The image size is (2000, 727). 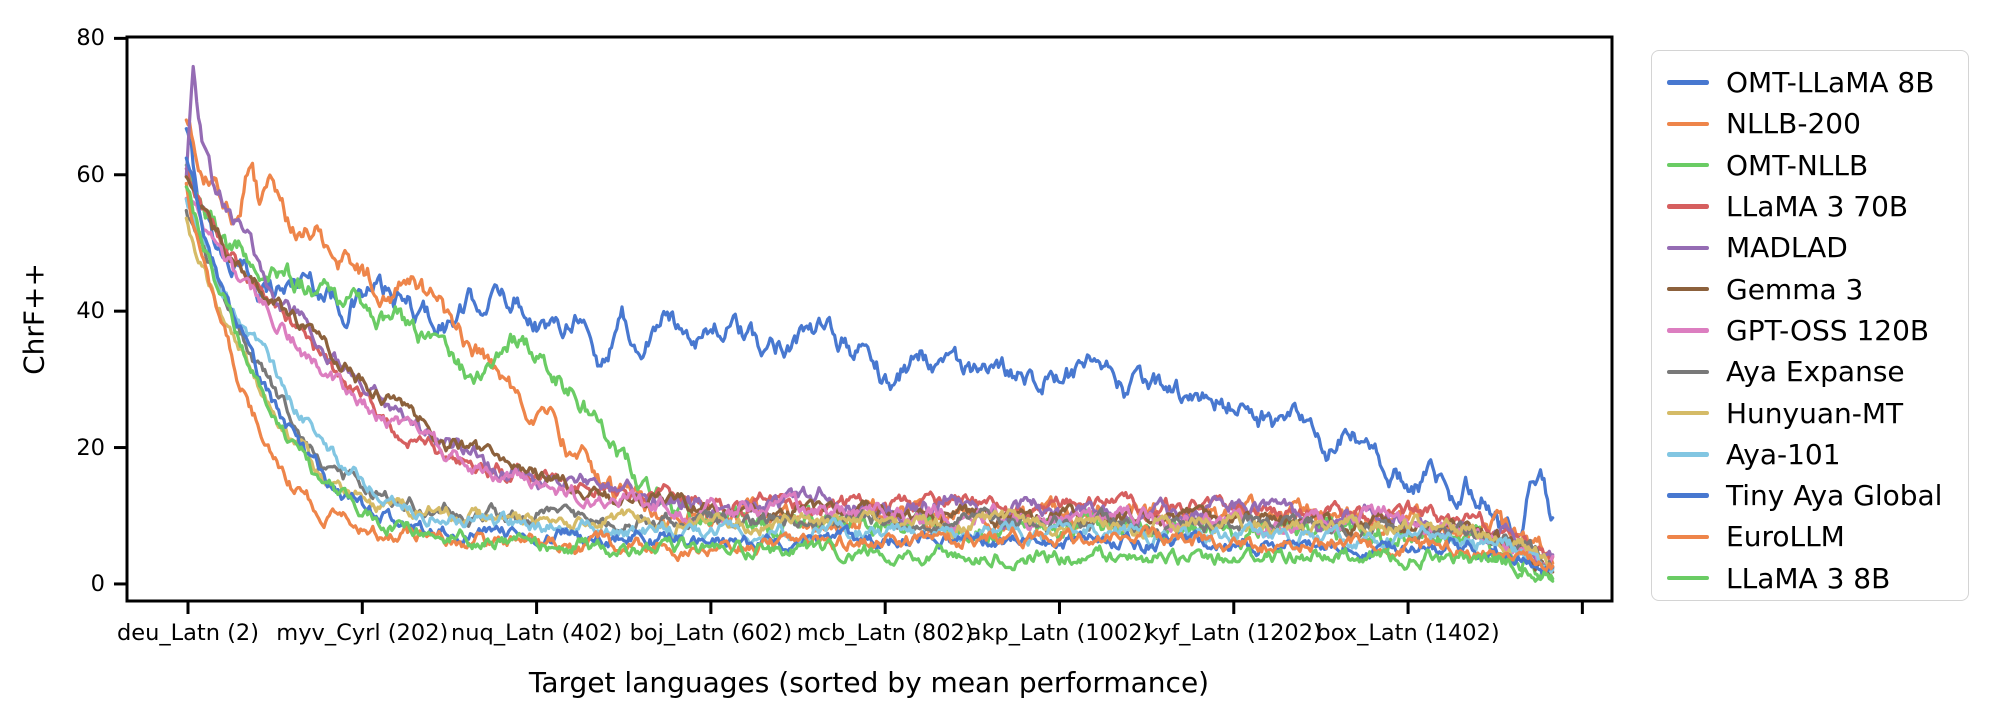 What do you see at coordinates (90, 447) in the screenshot?
I see `y-tick-label: 20` at bounding box center [90, 447].